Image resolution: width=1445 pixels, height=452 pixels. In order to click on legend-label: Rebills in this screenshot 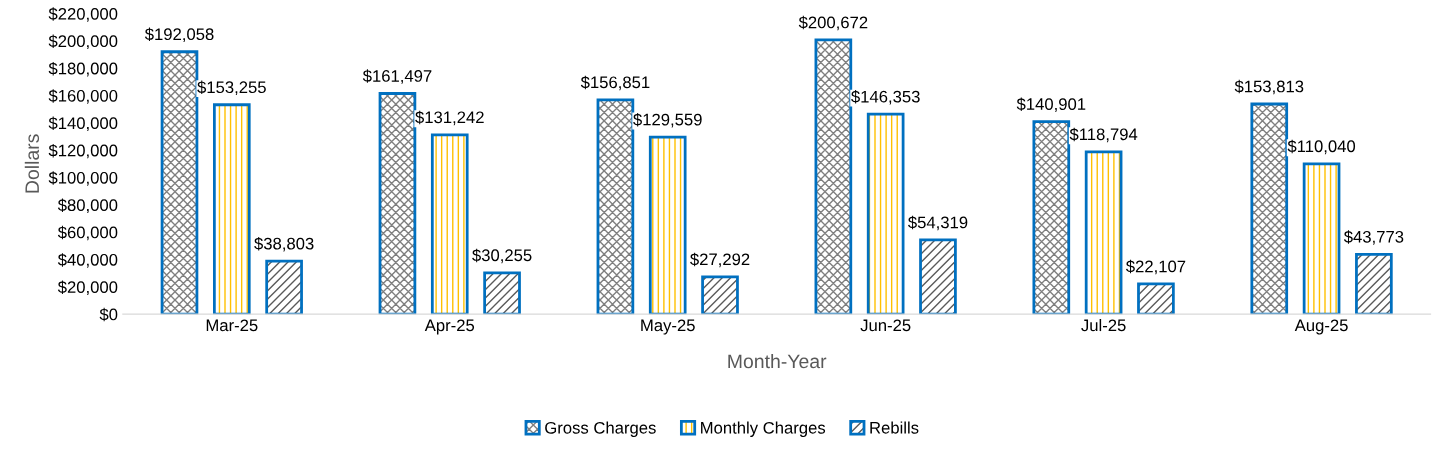, I will do `click(894, 427)`.